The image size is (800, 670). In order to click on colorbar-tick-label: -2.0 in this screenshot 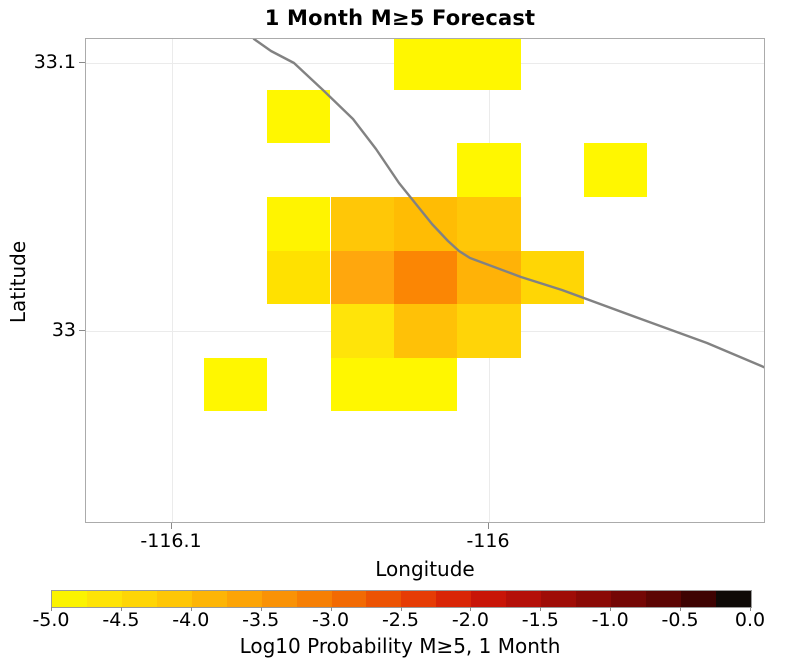, I will do `click(470, 620)`.